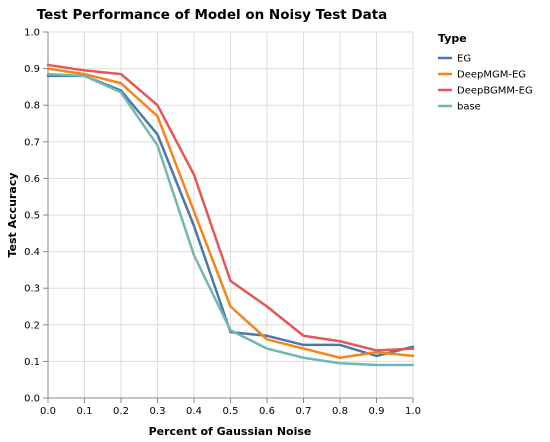  What do you see at coordinates (267, 411) in the screenshot?
I see `x-tick-label: 0.6` at bounding box center [267, 411].